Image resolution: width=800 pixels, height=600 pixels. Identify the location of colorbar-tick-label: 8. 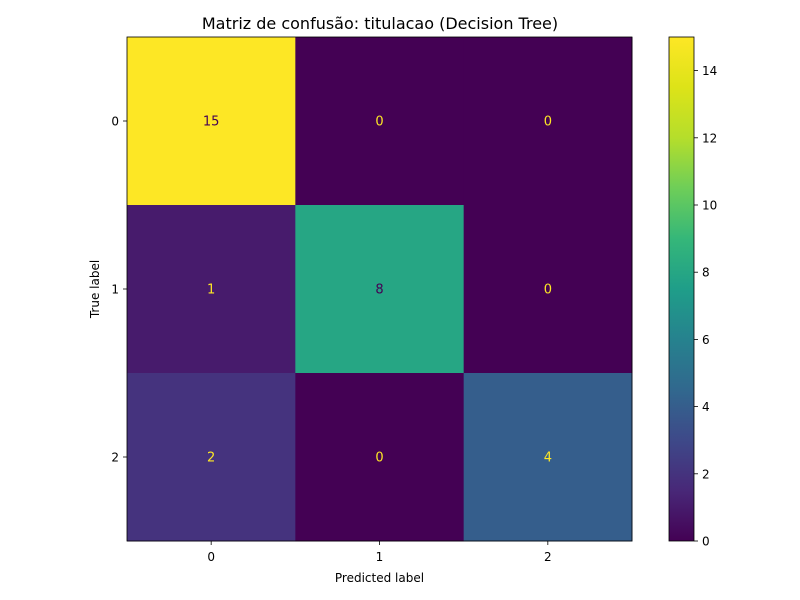
(706, 273).